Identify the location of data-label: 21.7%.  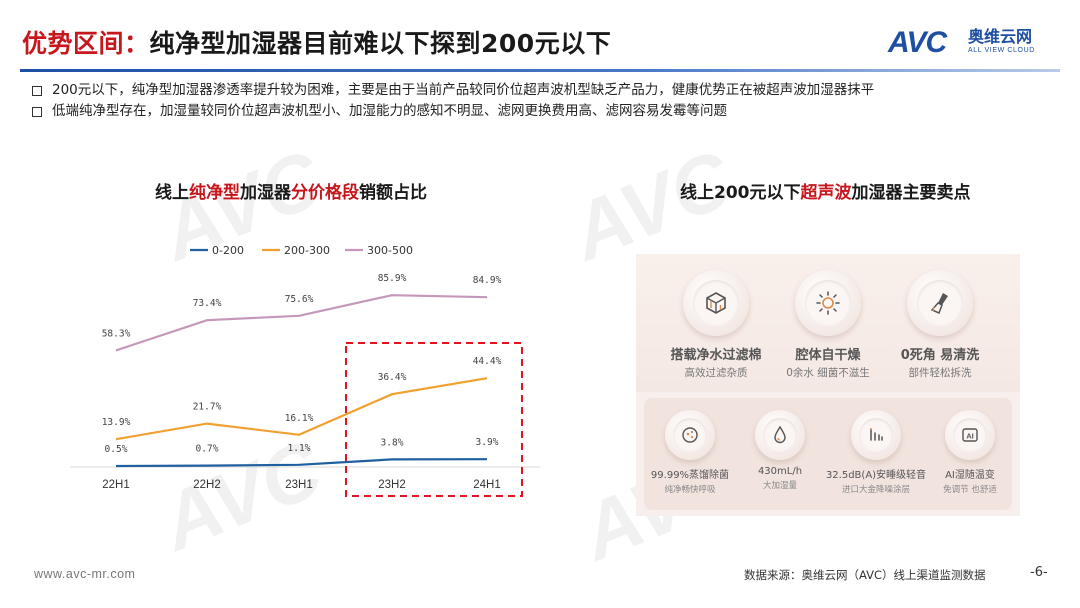
(207, 407).